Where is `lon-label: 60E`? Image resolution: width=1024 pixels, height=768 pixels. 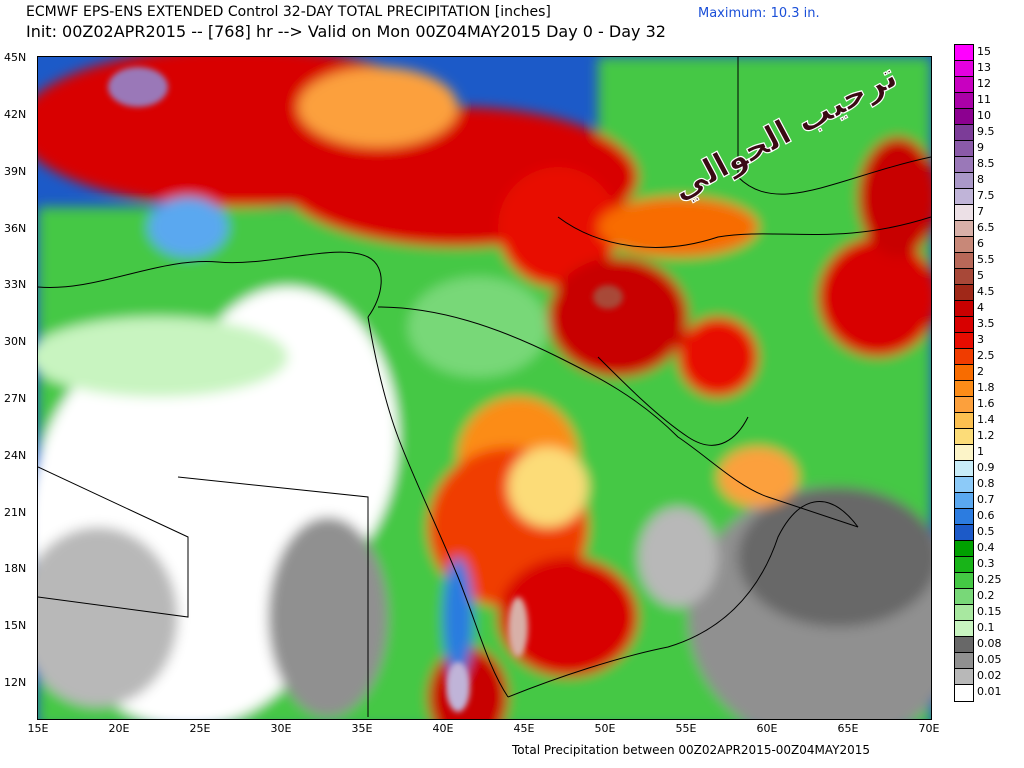
lon-label: 60E is located at coordinates (767, 728).